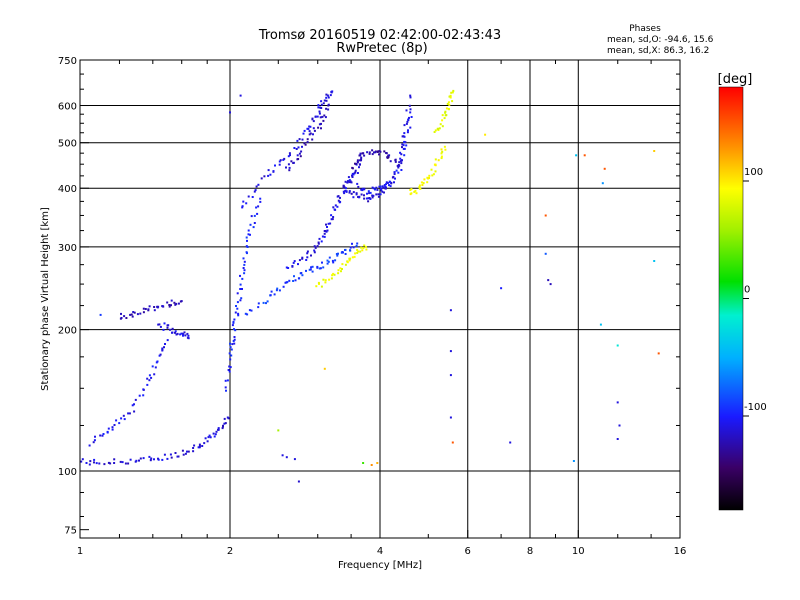 The width and height of the screenshot is (800, 600). What do you see at coordinates (753, 172) in the screenshot?
I see `colorbar-tick-label: 100` at bounding box center [753, 172].